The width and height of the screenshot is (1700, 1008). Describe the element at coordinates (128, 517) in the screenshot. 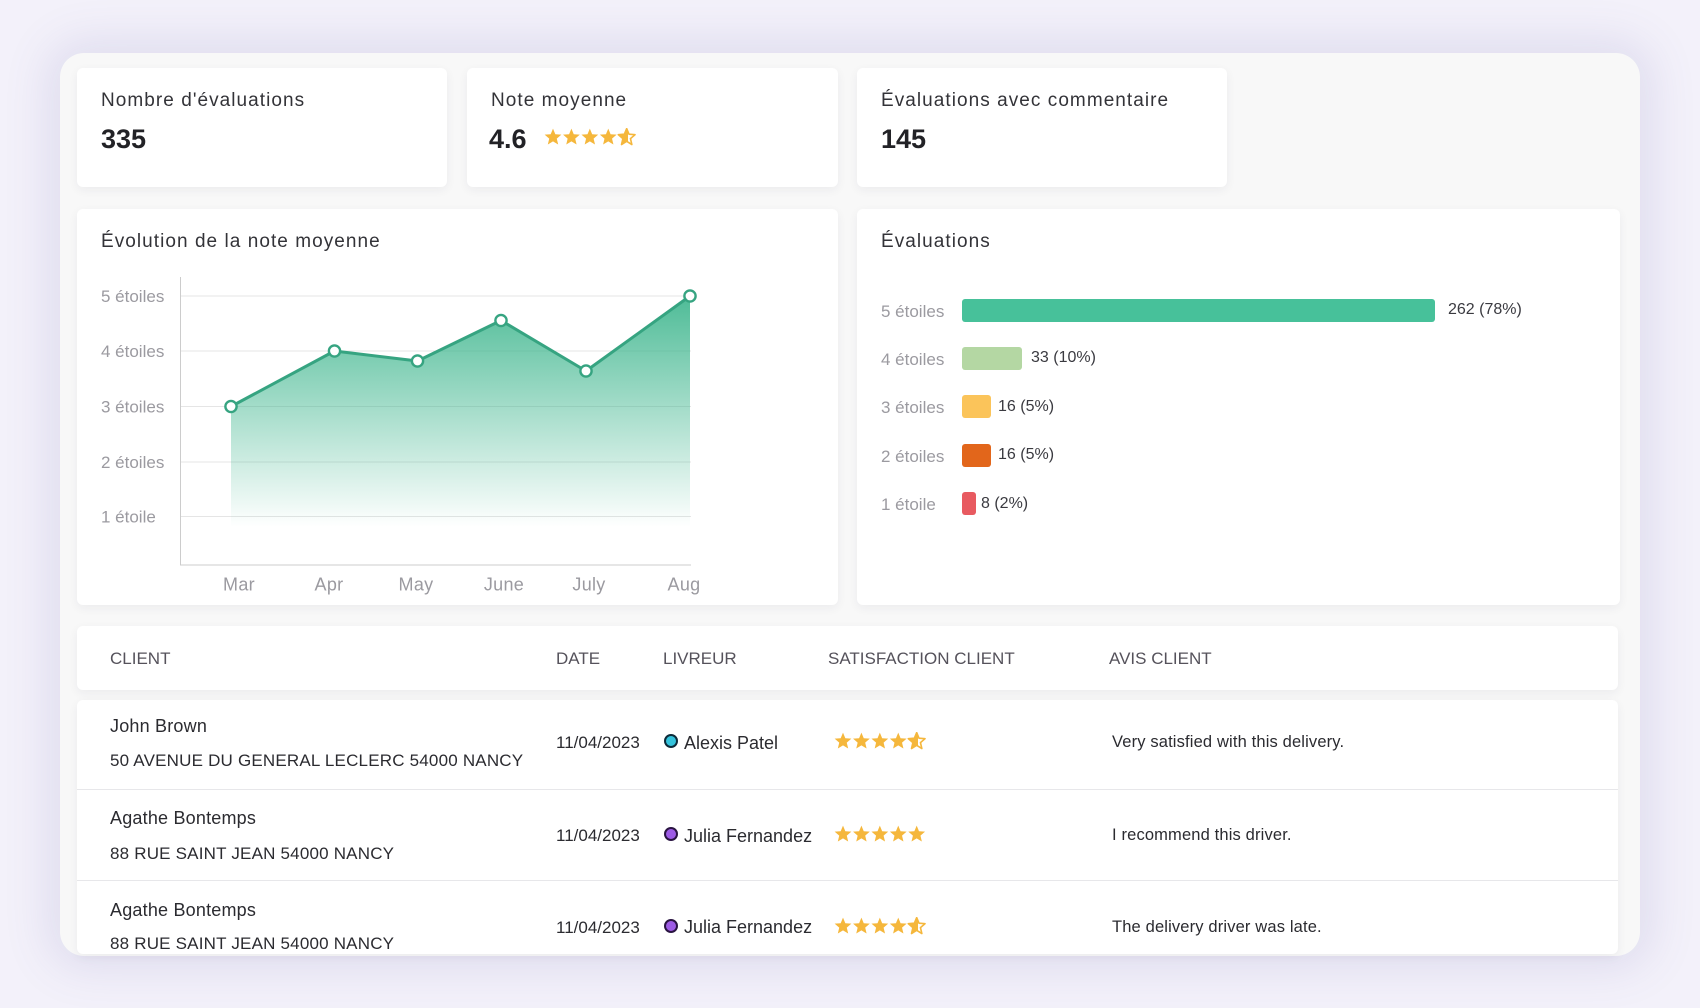

I see `svg-text: 1 étoile` at that location.